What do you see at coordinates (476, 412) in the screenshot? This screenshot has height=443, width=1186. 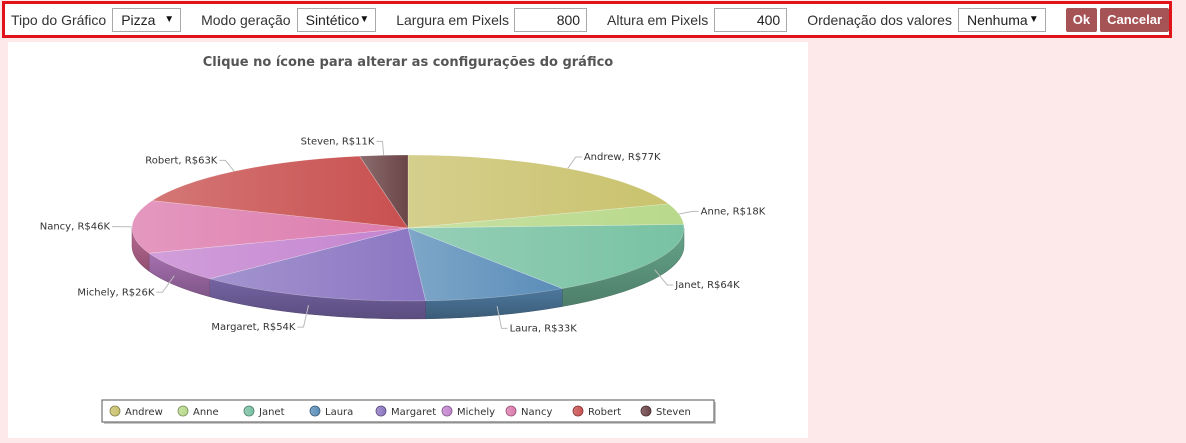 I see `legend-label: Michely` at bounding box center [476, 412].